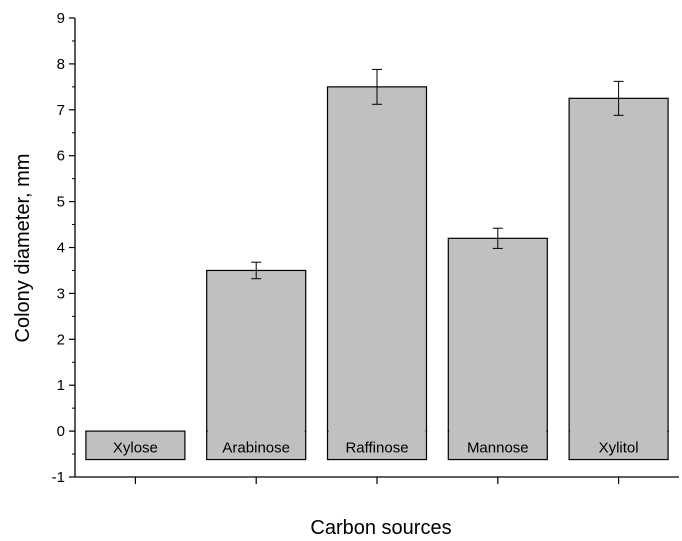 The height and width of the screenshot is (541, 682). I want to click on bar-xylitol-base, so click(618, 445).